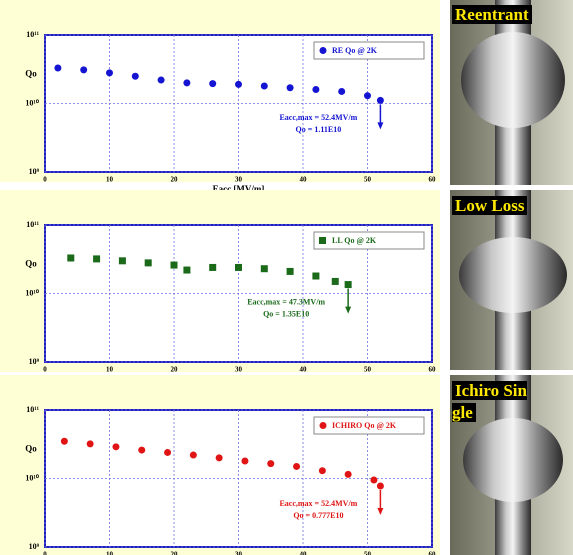 The image size is (573, 555). I want to click on cavity-label: Low Loss, so click(493, 206).